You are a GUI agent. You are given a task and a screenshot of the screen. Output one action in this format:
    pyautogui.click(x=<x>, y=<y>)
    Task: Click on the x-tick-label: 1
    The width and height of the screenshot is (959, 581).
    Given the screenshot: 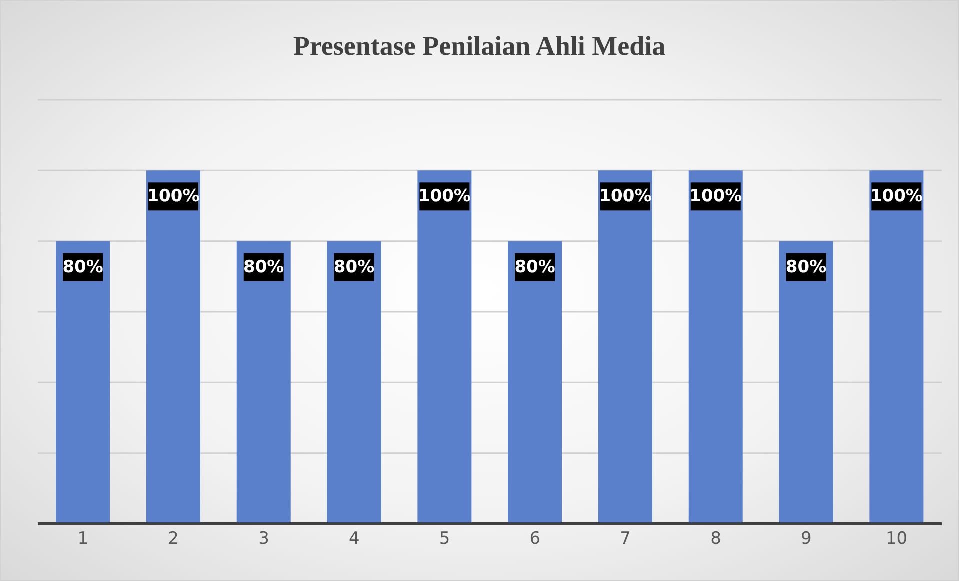 What is the action you would take?
    pyautogui.click(x=83, y=539)
    